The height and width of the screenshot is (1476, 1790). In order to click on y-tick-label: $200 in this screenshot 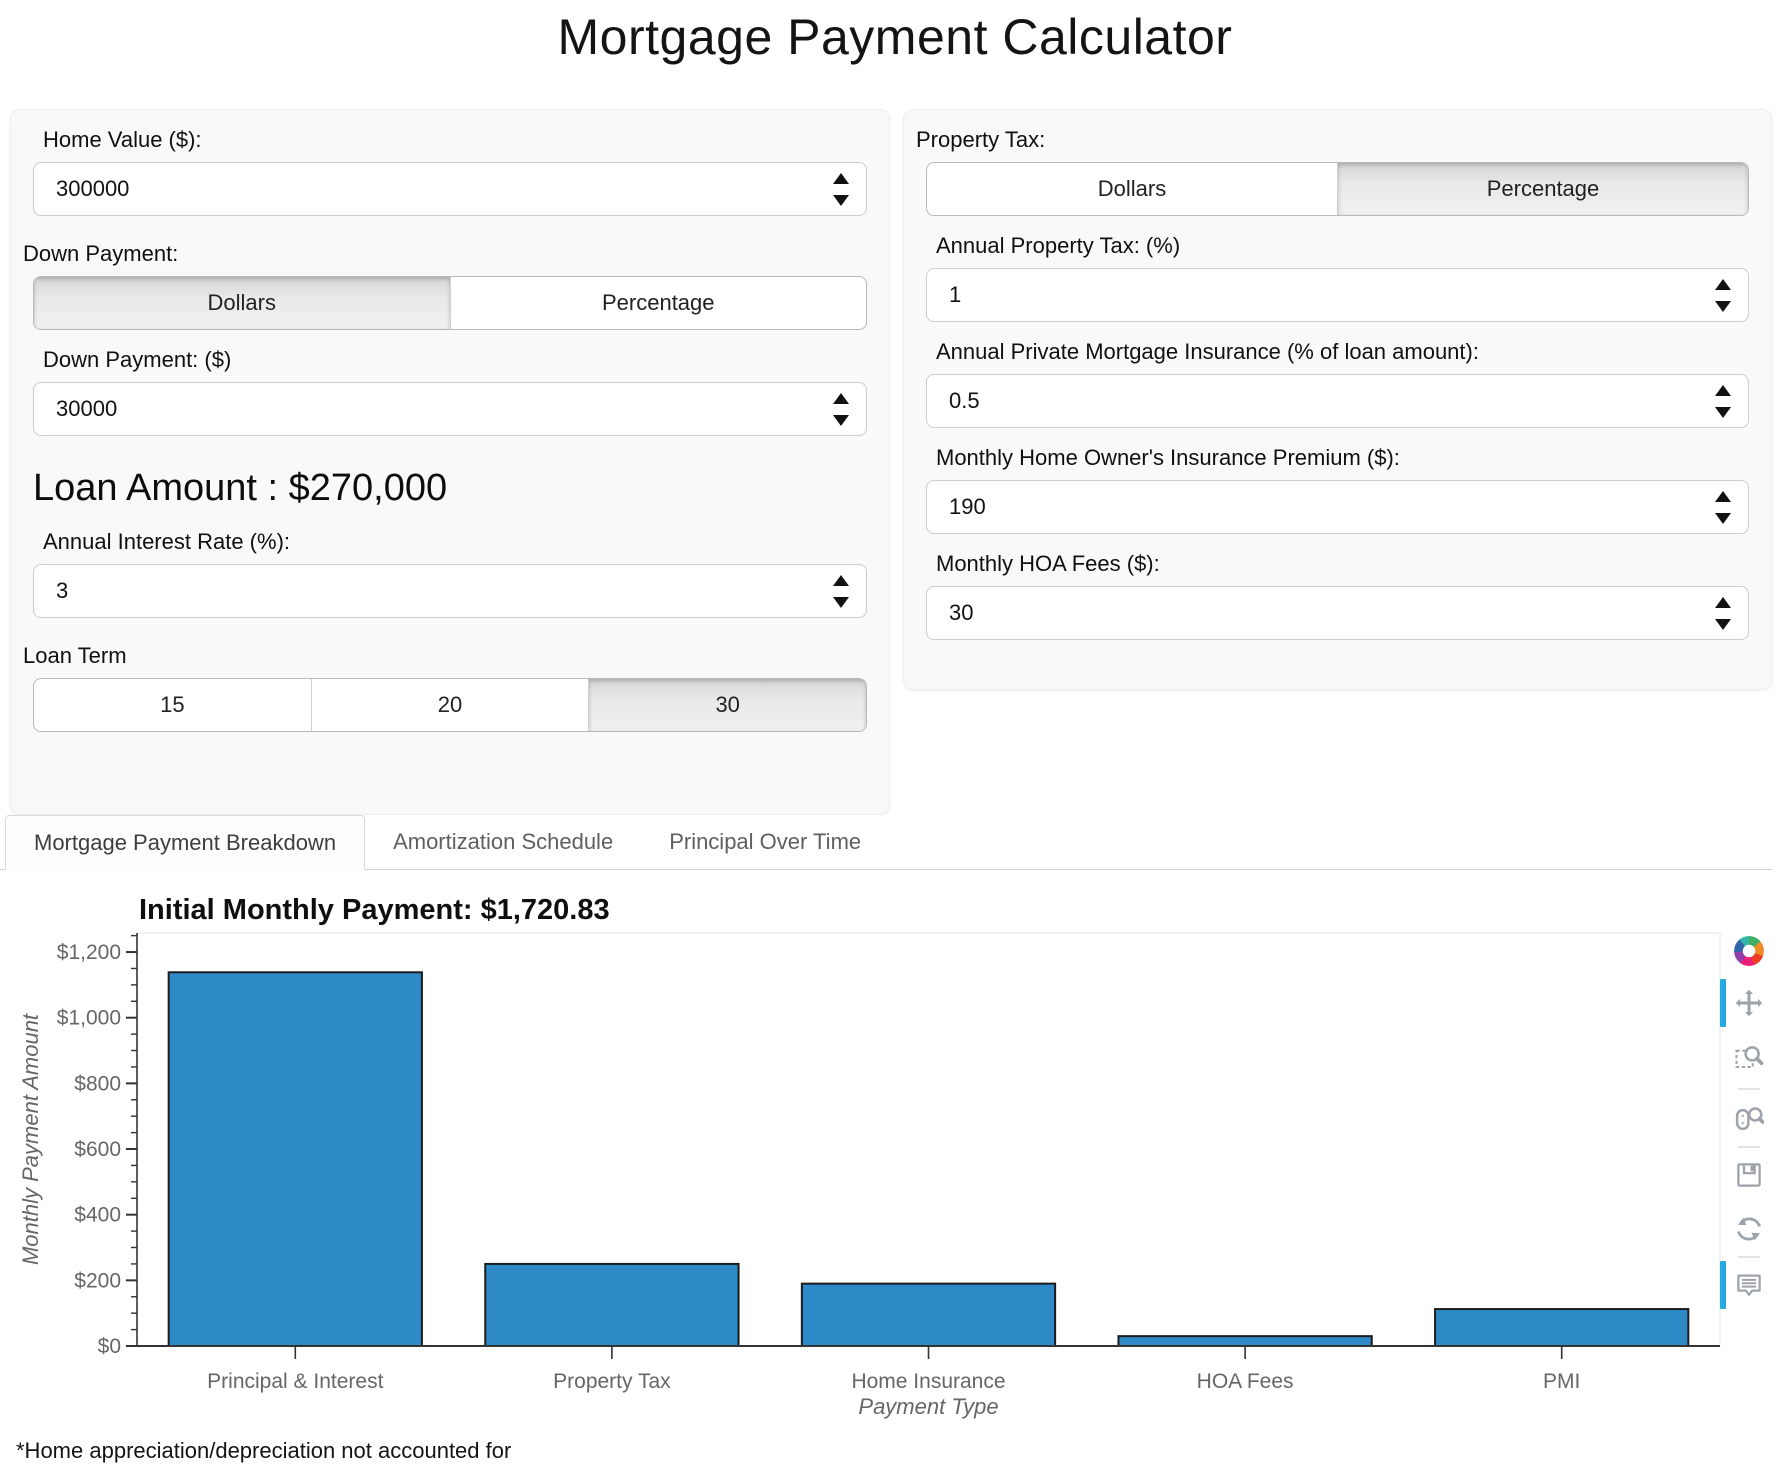, I will do `click(97, 1280)`.